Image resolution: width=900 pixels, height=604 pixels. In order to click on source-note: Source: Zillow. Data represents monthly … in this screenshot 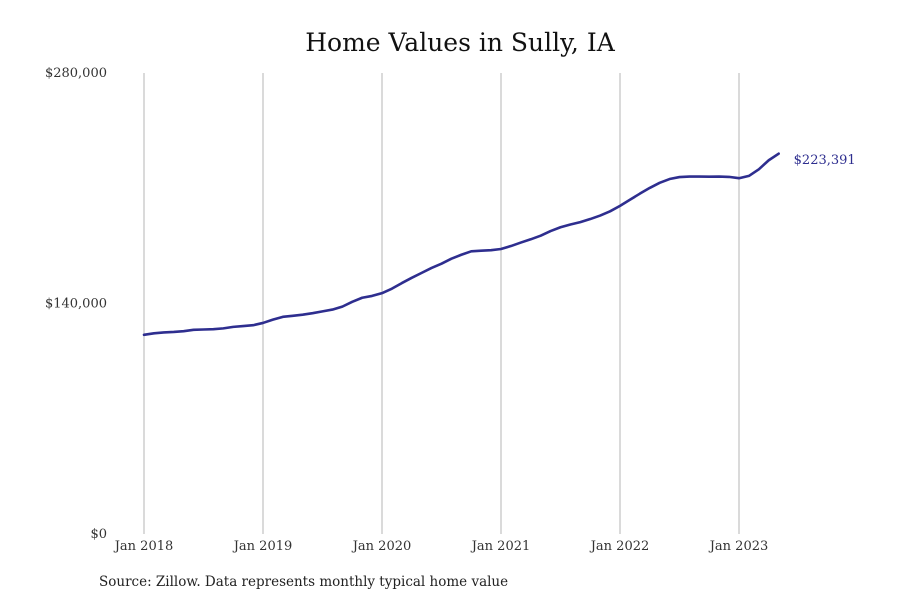, I will do `click(303, 582)`.